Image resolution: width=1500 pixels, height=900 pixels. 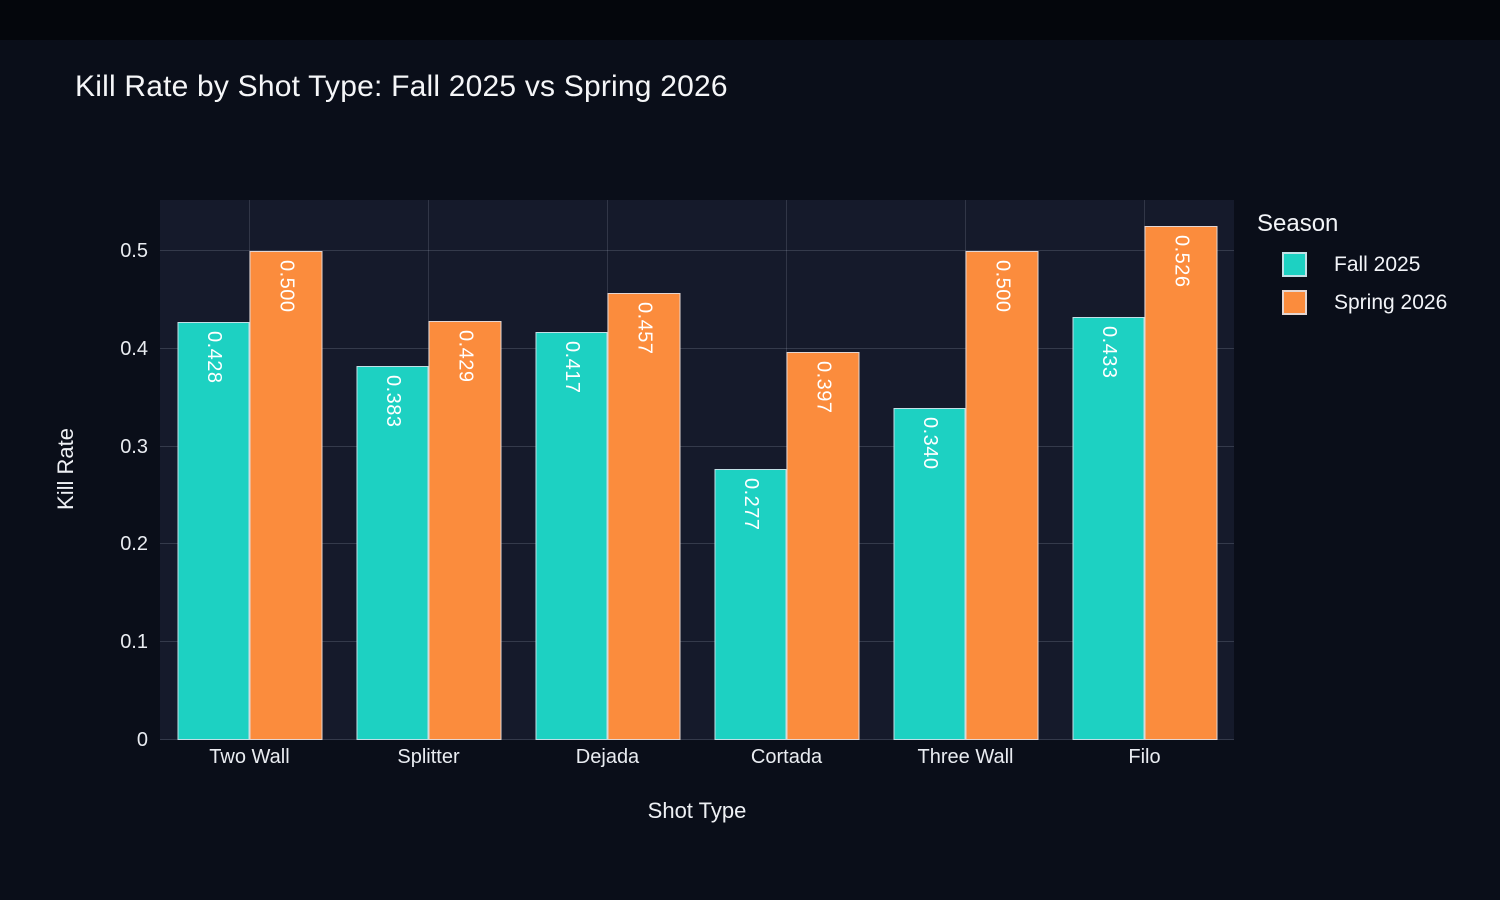 What do you see at coordinates (823, 387) in the screenshot?
I see `bar-value-label: 0.397` at bounding box center [823, 387].